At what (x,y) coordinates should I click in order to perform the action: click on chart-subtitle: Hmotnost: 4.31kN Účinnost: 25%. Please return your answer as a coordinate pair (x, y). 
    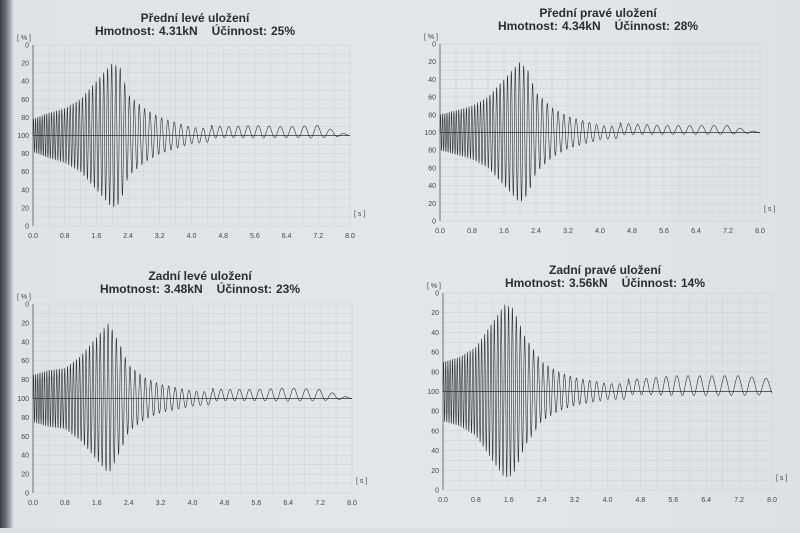
    Looking at the image, I should click on (195, 30).